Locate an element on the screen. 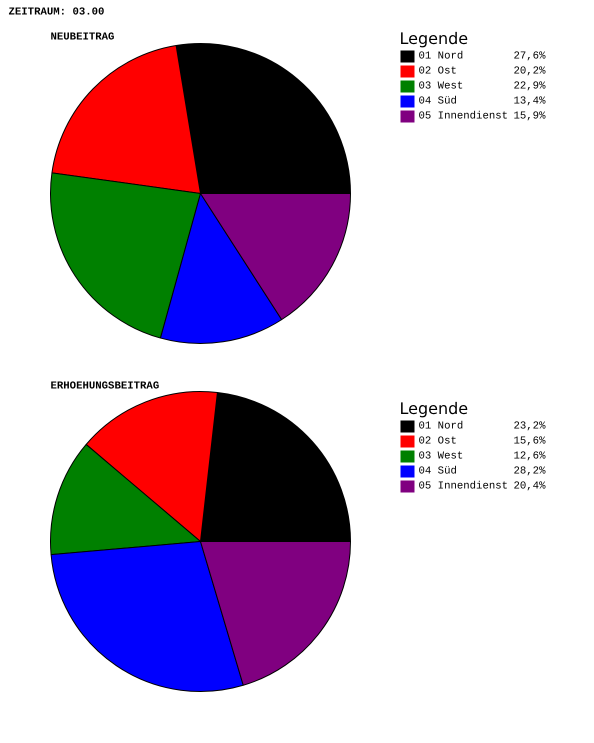 The height and width of the screenshot is (743, 594). data-label: 20,4% is located at coordinates (530, 486).